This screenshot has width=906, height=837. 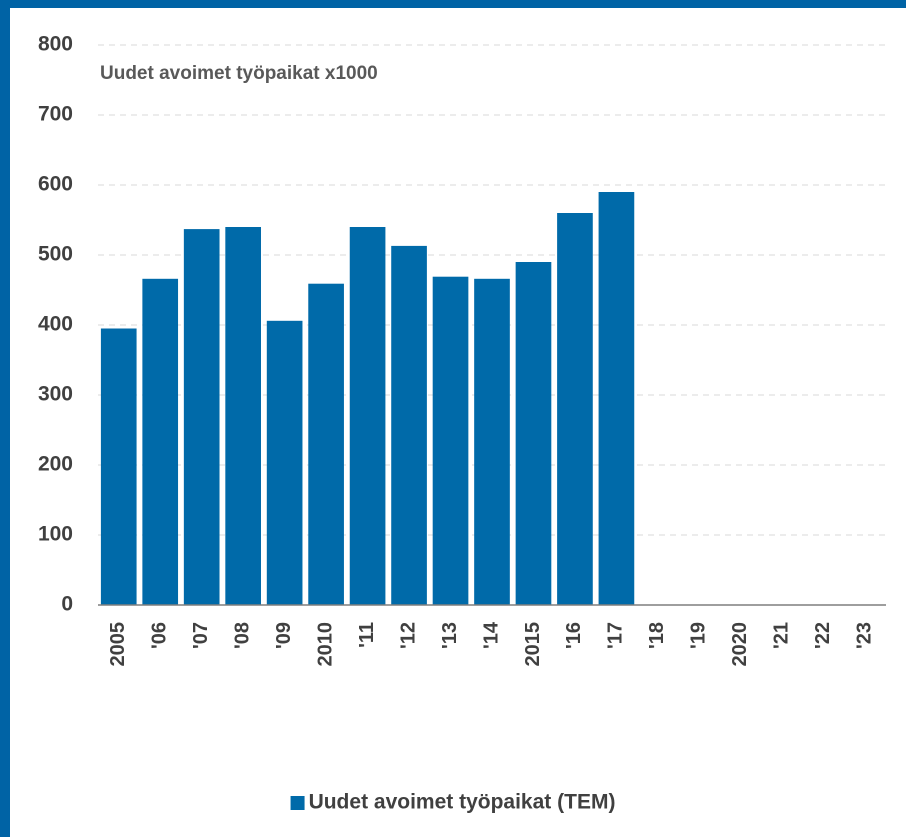 What do you see at coordinates (201, 635) in the screenshot?
I see `x-tick-label: '07` at bounding box center [201, 635].